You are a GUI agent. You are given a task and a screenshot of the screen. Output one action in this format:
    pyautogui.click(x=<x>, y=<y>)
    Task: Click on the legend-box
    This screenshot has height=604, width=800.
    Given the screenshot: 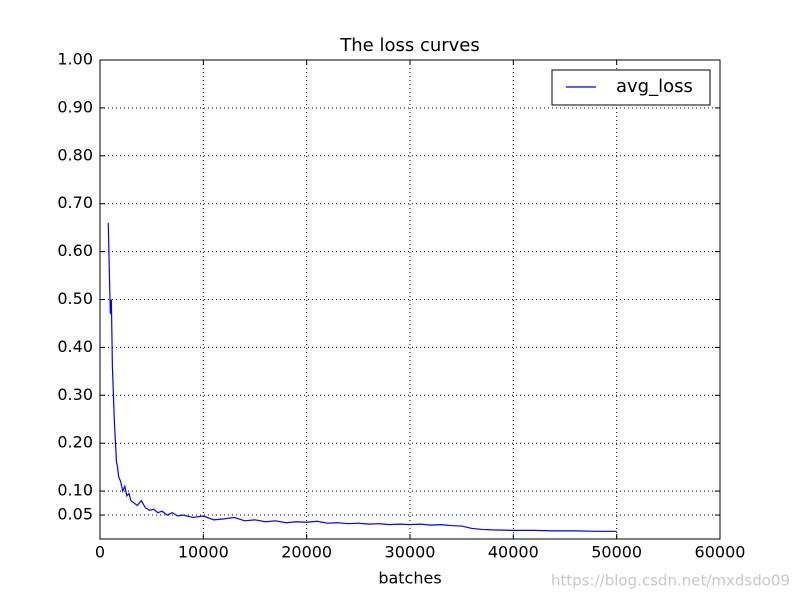 What is the action you would take?
    pyautogui.click(x=631, y=87)
    